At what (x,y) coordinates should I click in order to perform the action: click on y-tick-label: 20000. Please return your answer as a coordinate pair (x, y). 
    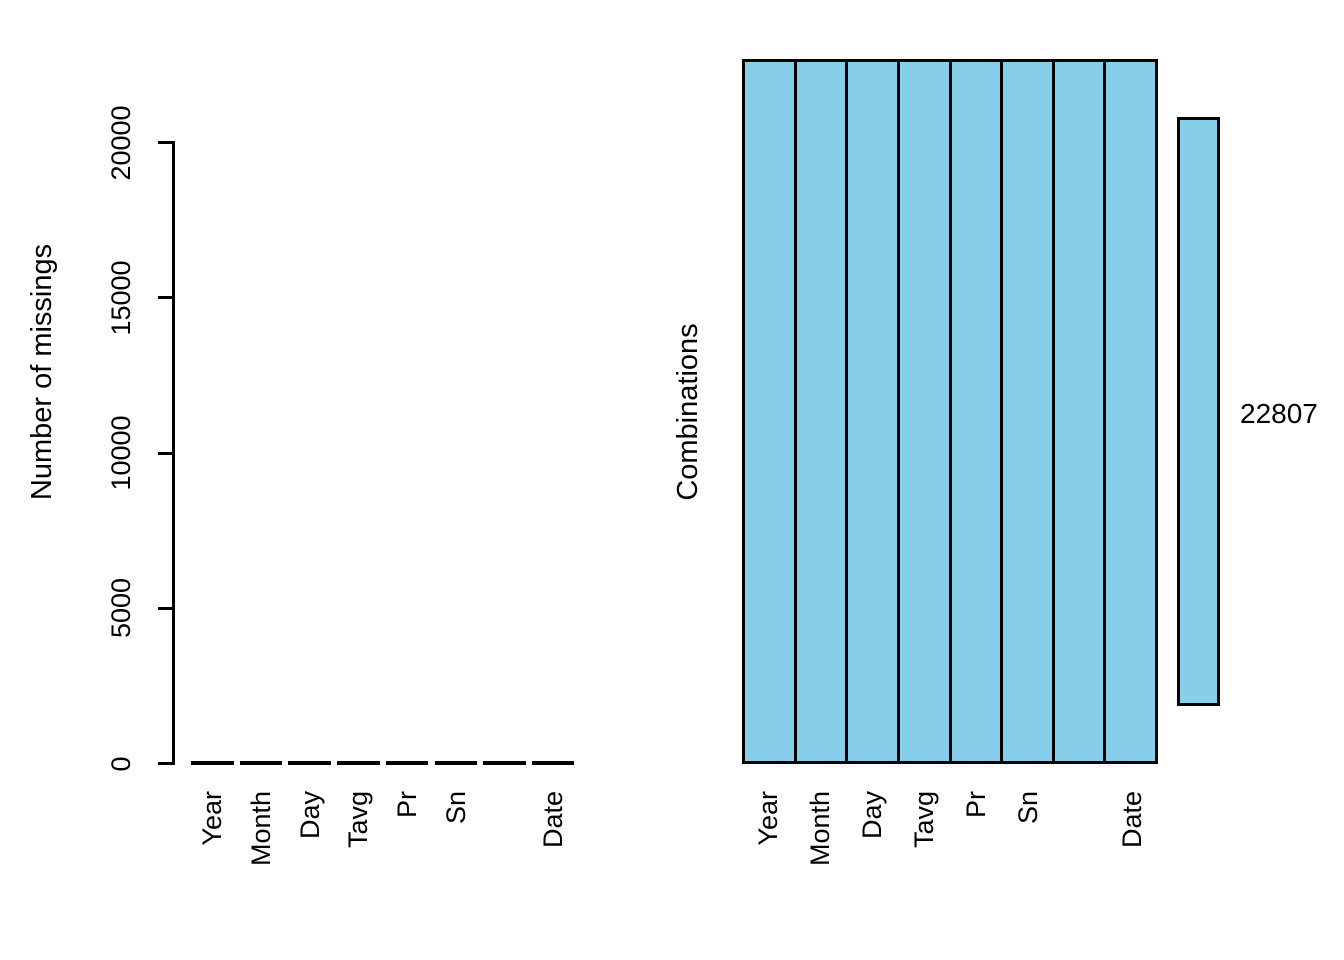
    Looking at the image, I should click on (121, 142).